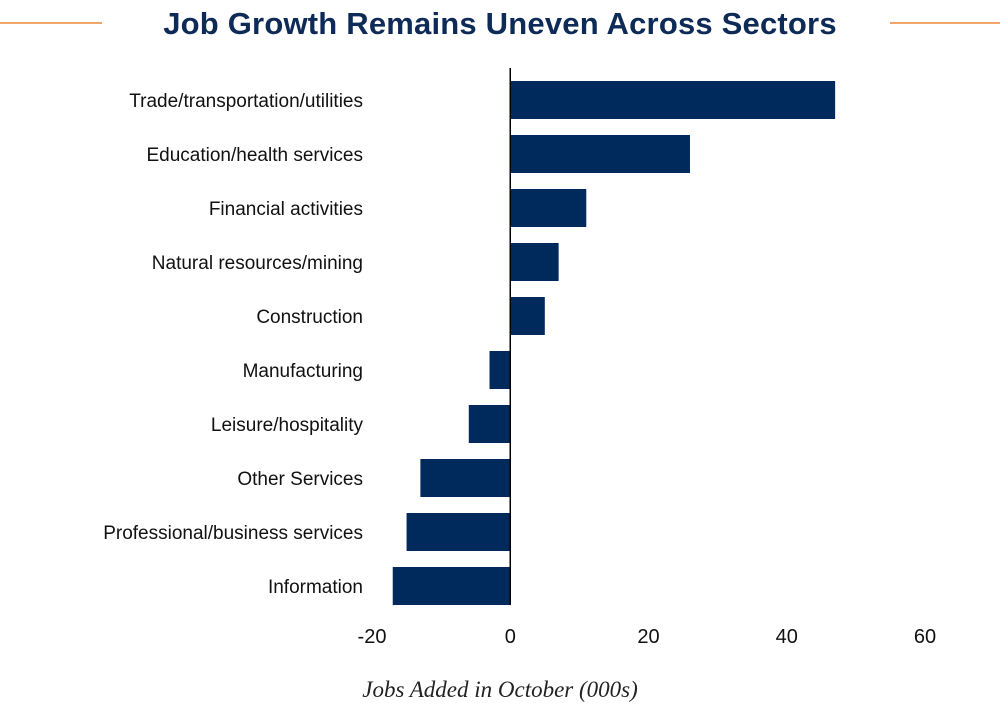 Image resolution: width=1000 pixels, height=707 pixels. What do you see at coordinates (945, 23) in the screenshot?
I see `title-rule-right` at bounding box center [945, 23].